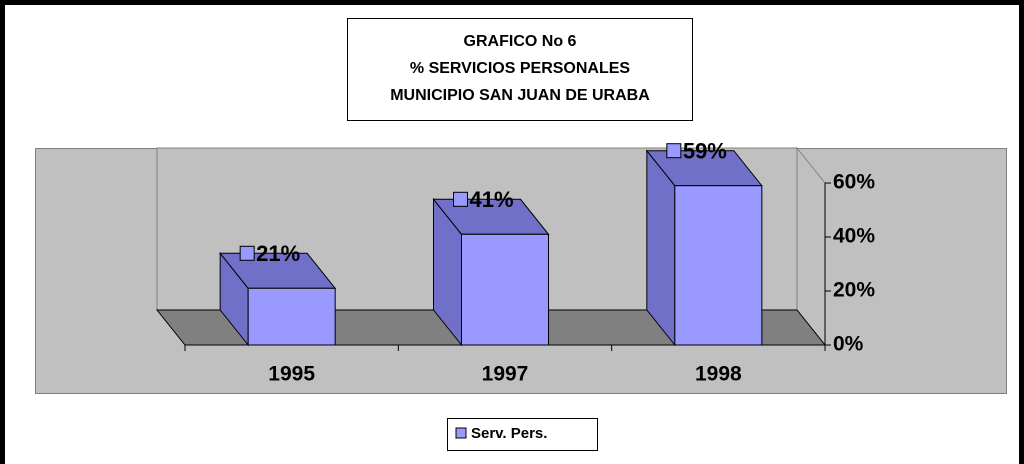 This screenshot has height=464, width=1024. I want to click on y-tick-label: 20%, so click(854, 290).